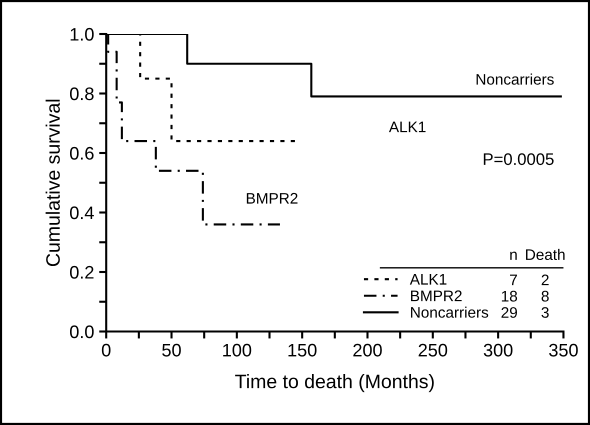 The height and width of the screenshot is (425, 590). I want to click on x-tick-label: 350, so click(563, 350).